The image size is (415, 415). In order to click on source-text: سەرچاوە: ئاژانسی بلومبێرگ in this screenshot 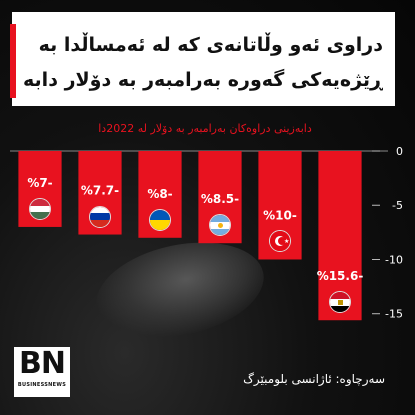, I will do `click(314, 379)`.